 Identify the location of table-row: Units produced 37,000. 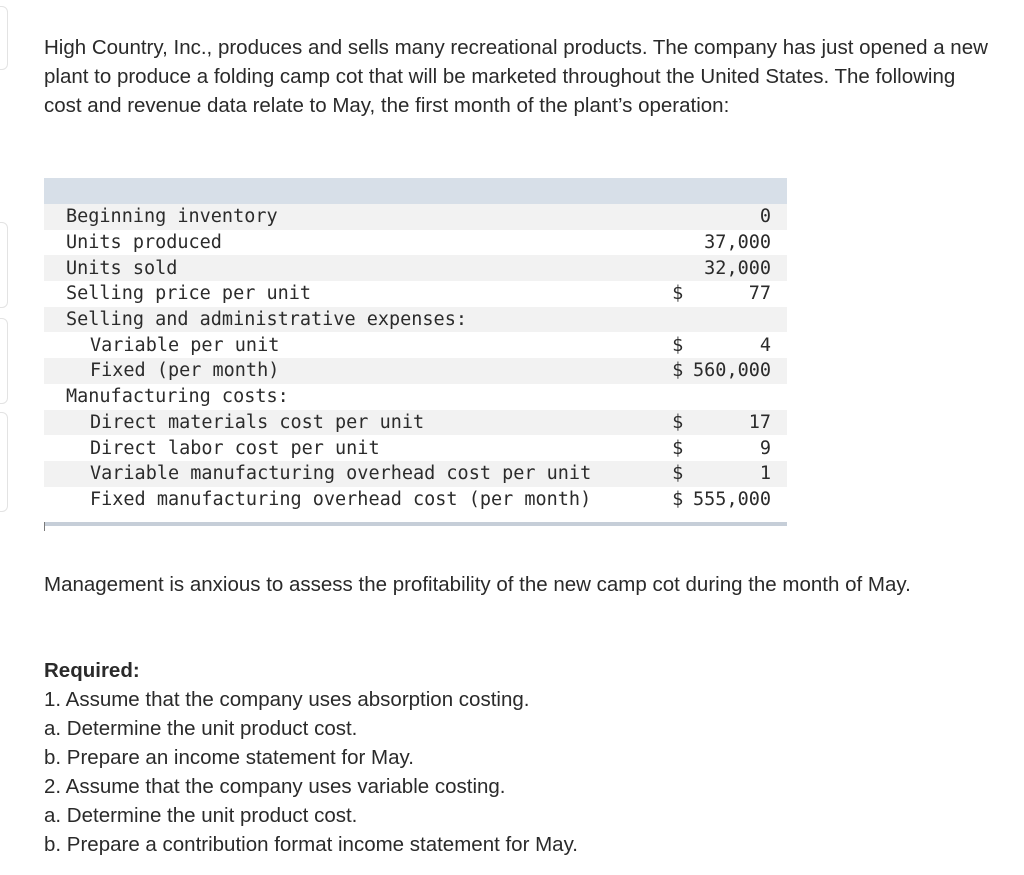
(415, 242).